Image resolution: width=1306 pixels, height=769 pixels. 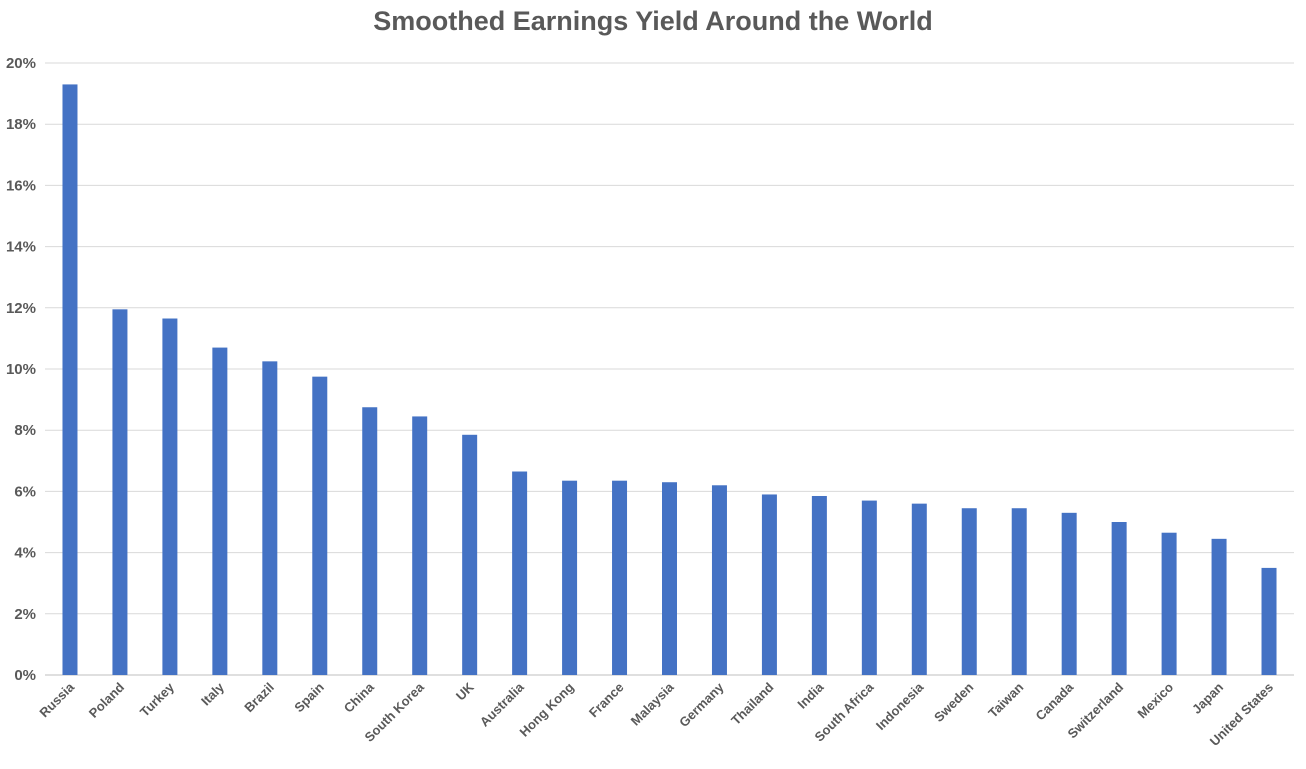 I want to click on bar-france, so click(x=620, y=577).